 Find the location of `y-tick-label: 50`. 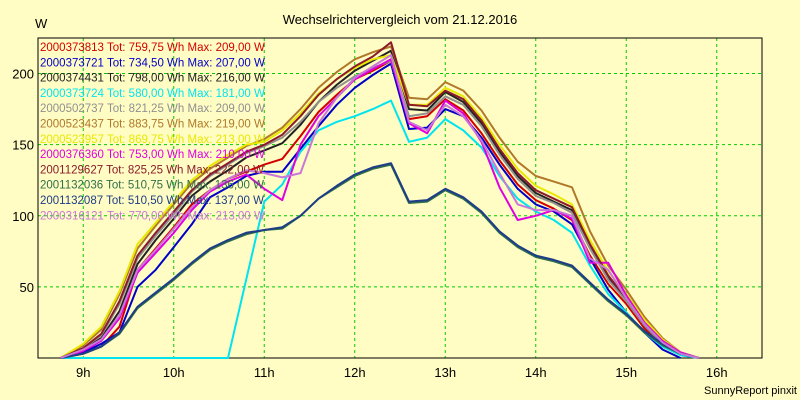

y-tick-label: 50 is located at coordinates (27, 287).